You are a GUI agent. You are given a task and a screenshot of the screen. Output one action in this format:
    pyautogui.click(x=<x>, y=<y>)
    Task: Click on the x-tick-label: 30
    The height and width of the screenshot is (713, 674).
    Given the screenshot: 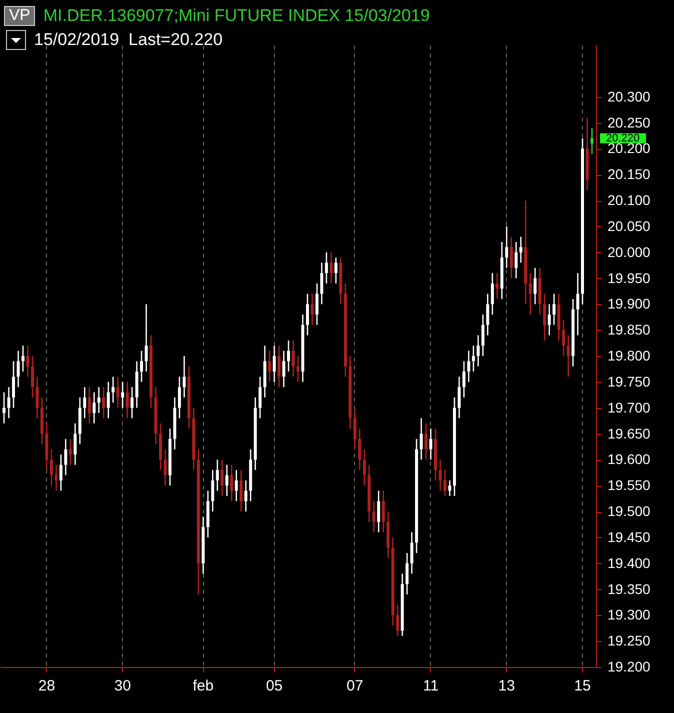 What is the action you would take?
    pyautogui.click(x=122, y=686)
    